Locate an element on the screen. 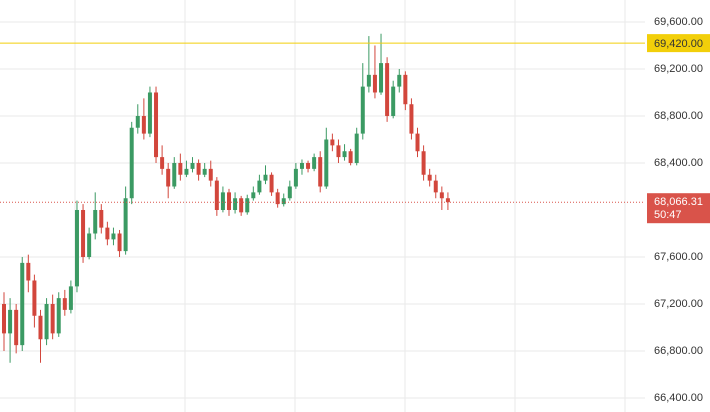  y-tick-label: 67,600.00 is located at coordinates (678, 257).